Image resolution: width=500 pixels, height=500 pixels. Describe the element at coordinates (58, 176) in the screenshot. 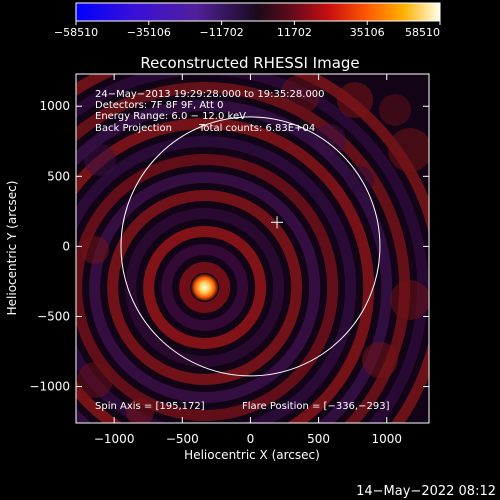

I see `y-tick-label: 500` at that location.